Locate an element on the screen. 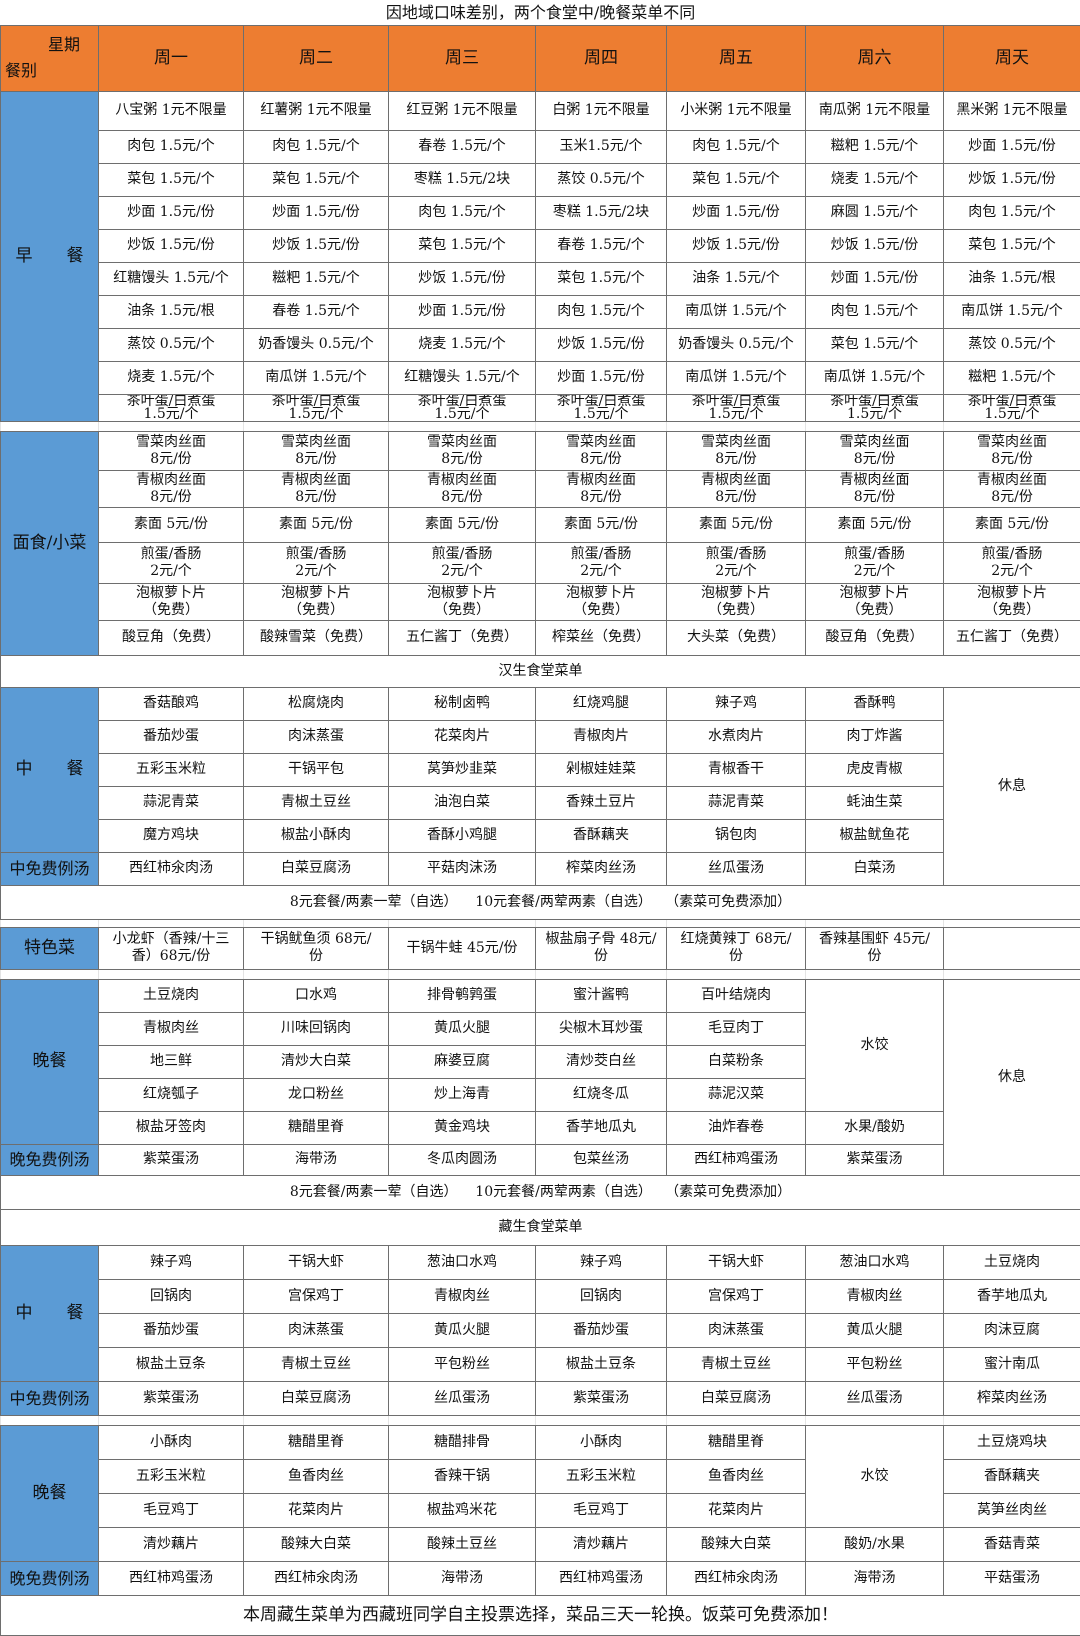  dinner-dish: 小酥肉 is located at coordinates (601, 1442).